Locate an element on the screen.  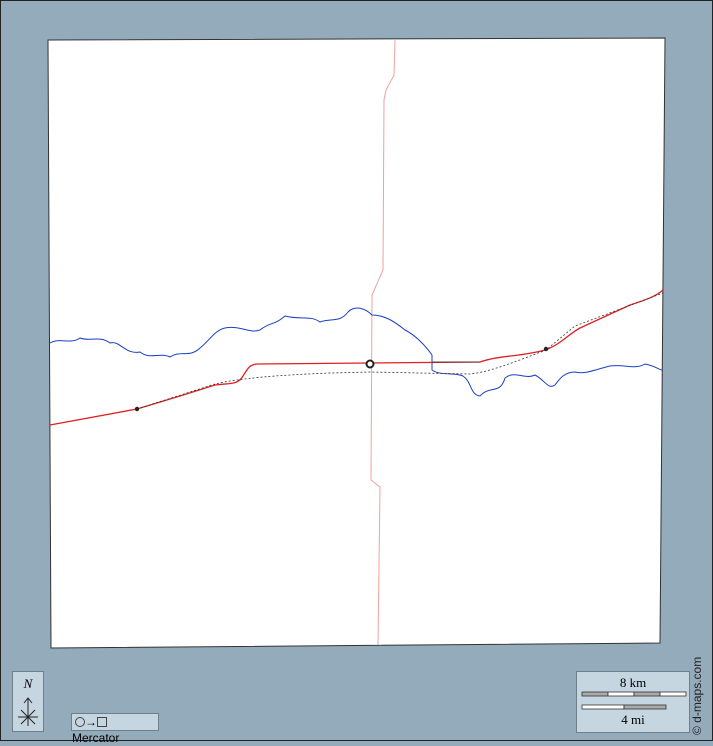
credit-text: © d-maps.com is located at coordinates (697, 695).